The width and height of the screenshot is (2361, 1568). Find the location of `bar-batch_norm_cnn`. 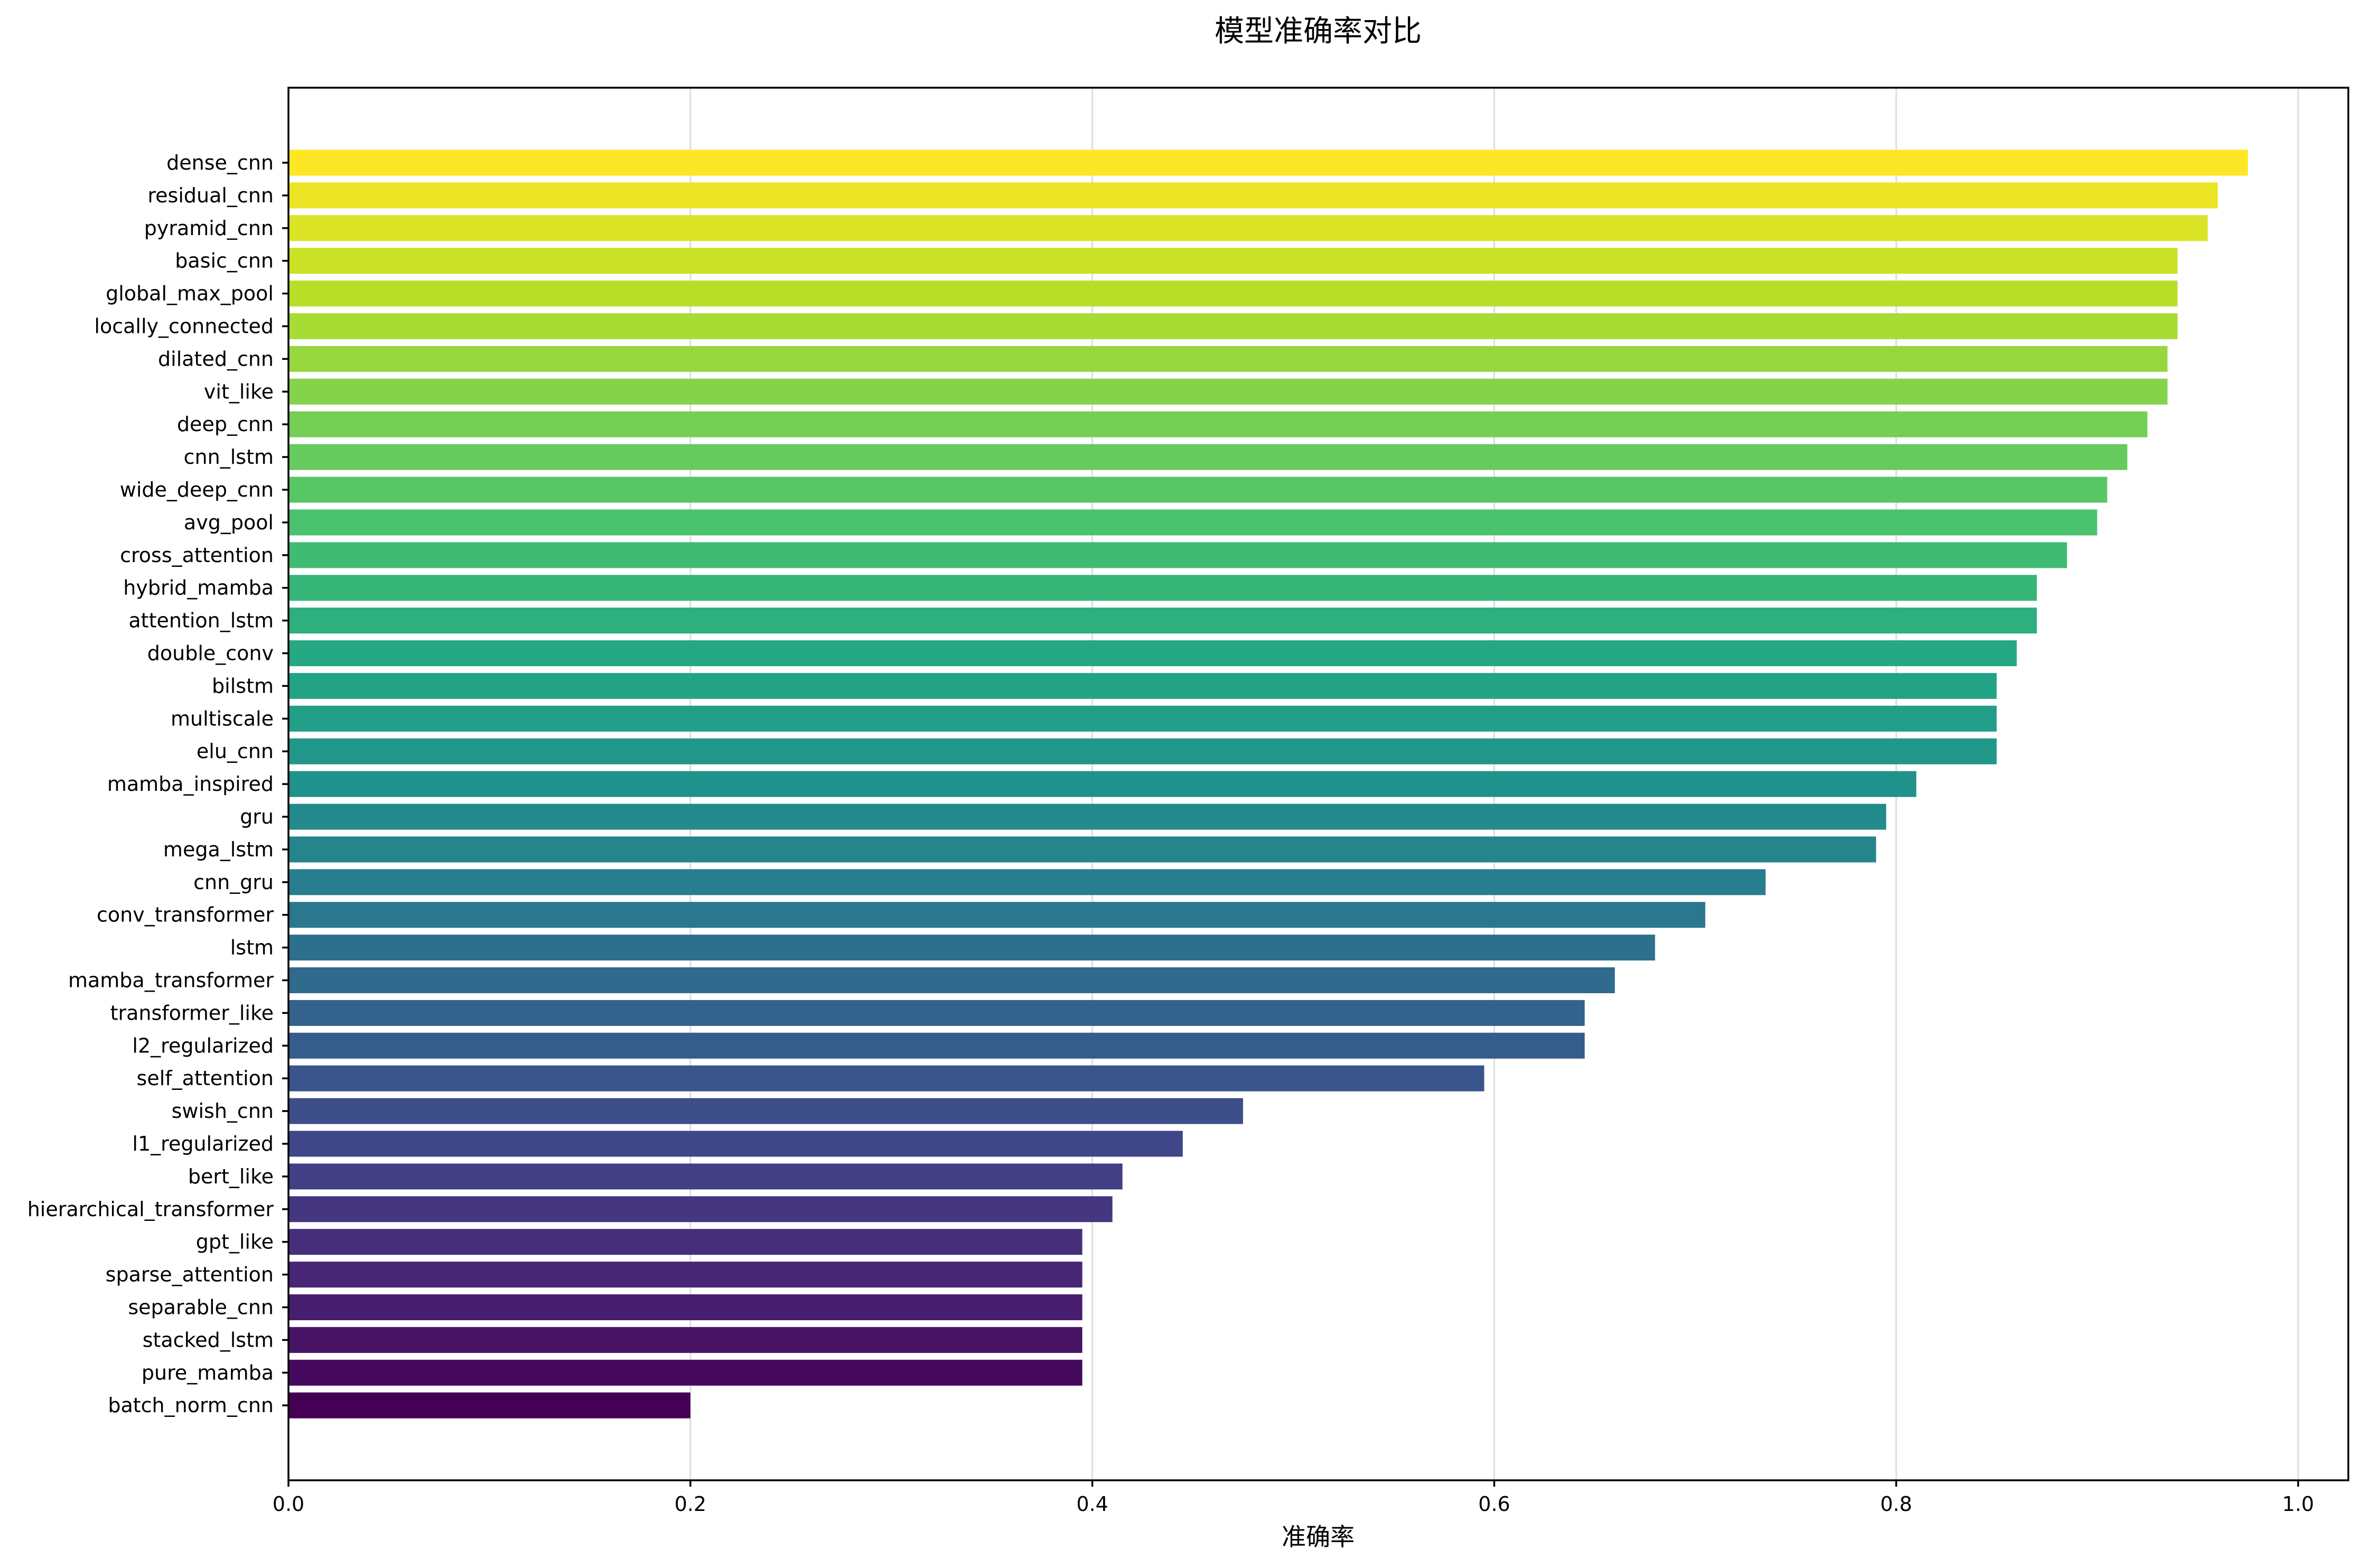

bar-batch_norm_cnn is located at coordinates (489, 1405).